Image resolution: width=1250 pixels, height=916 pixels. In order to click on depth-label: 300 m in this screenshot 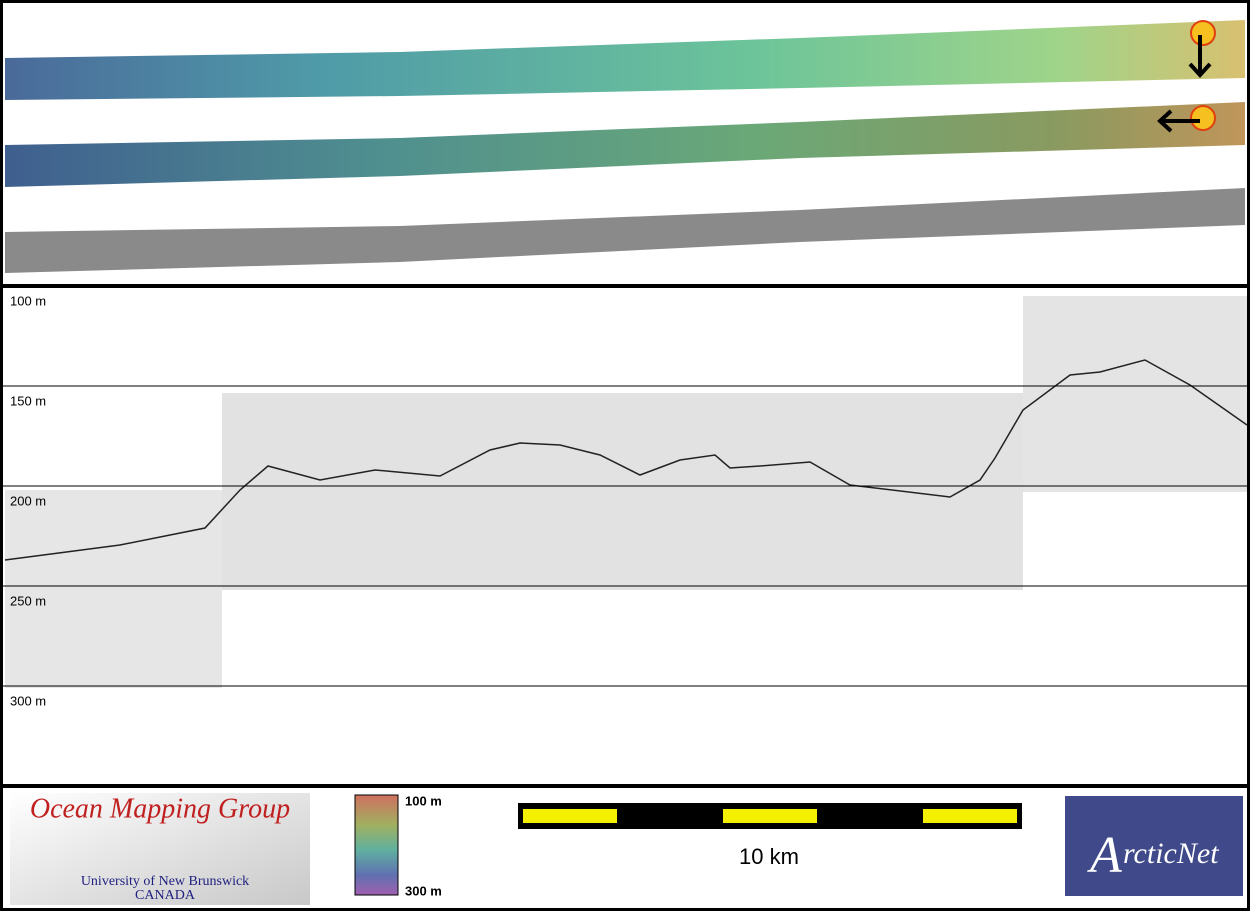, I will do `click(28, 700)`.